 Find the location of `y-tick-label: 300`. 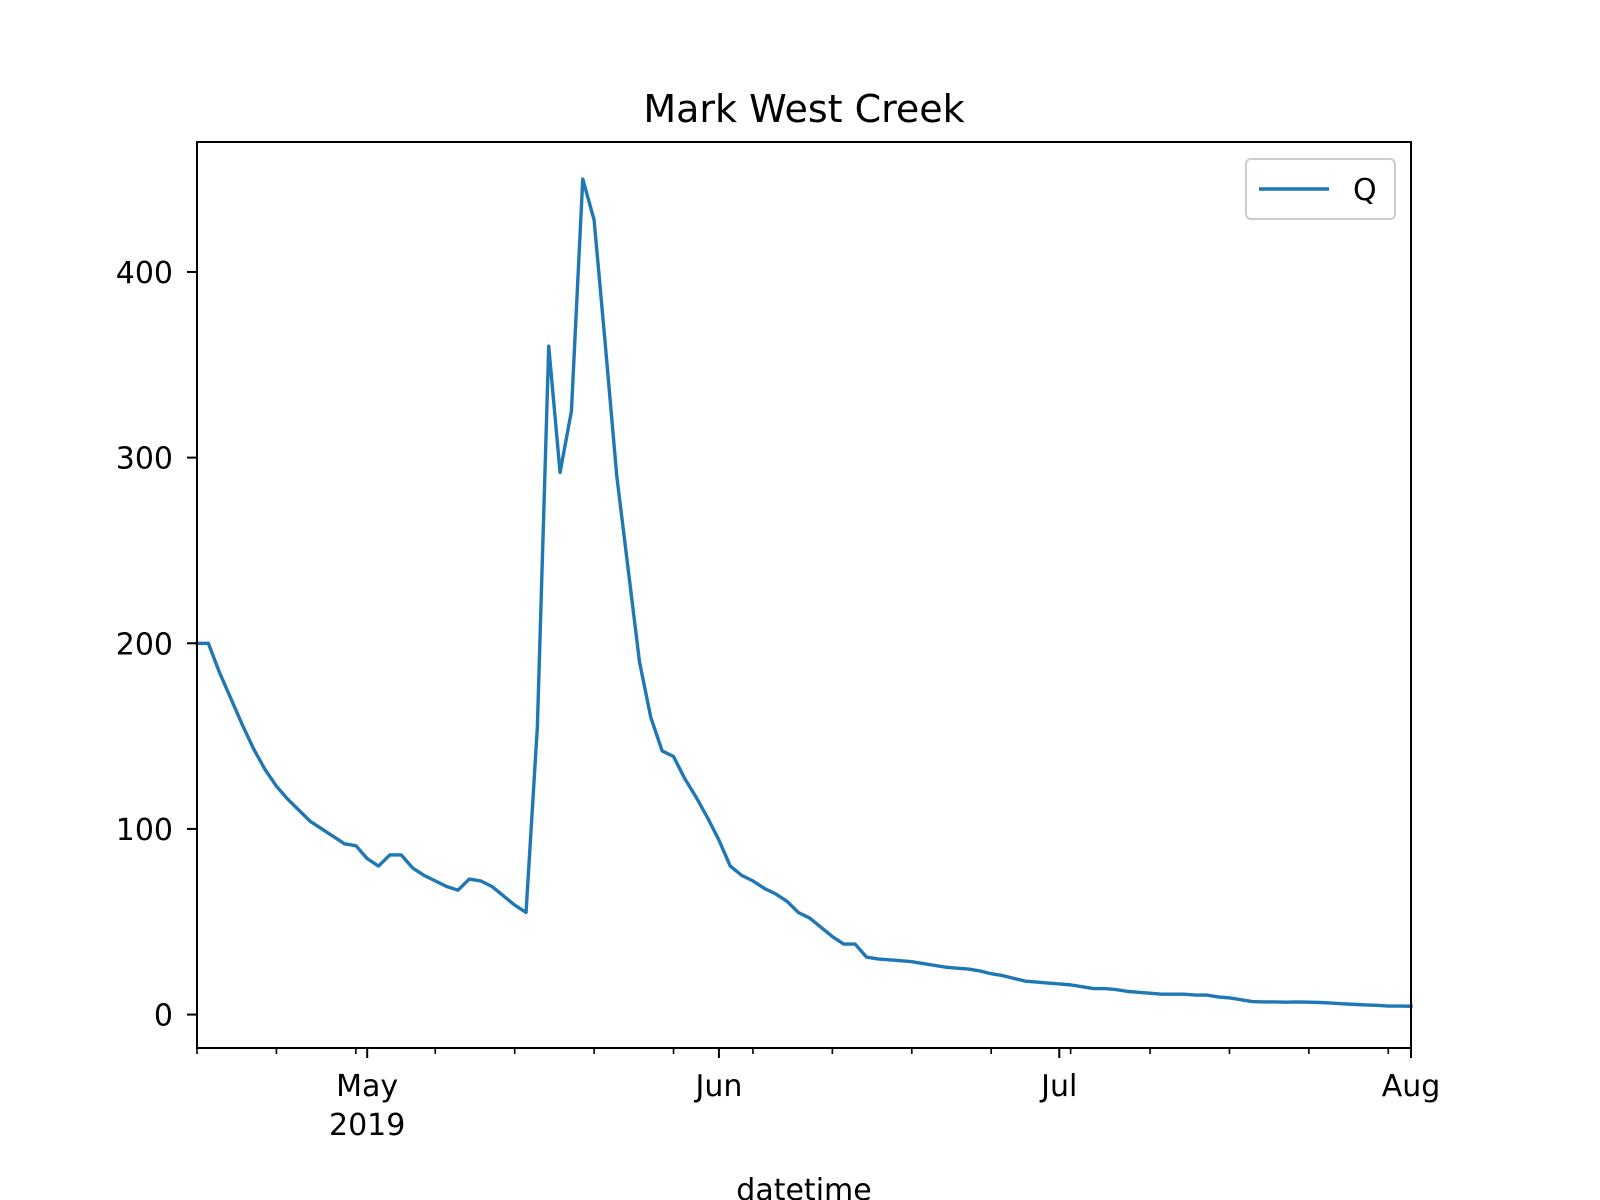

y-tick-label: 300 is located at coordinates (144, 459).